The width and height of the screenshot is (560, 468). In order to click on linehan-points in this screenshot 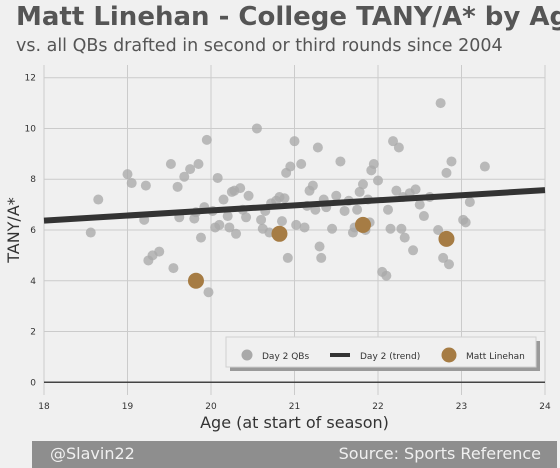, I will do `click(321, 252)`.